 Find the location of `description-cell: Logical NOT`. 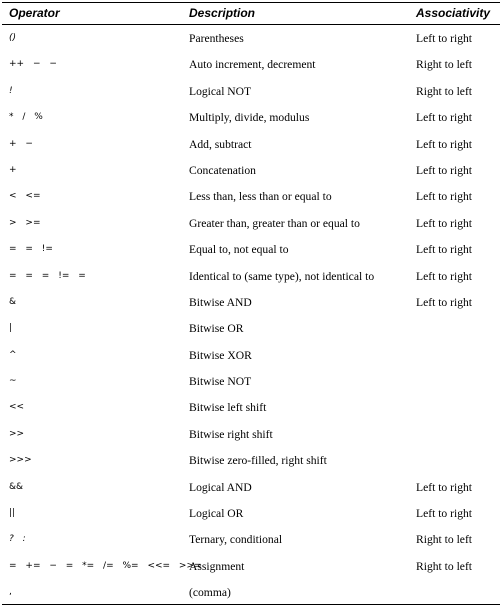

description-cell: Logical NOT is located at coordinates (220, 91).